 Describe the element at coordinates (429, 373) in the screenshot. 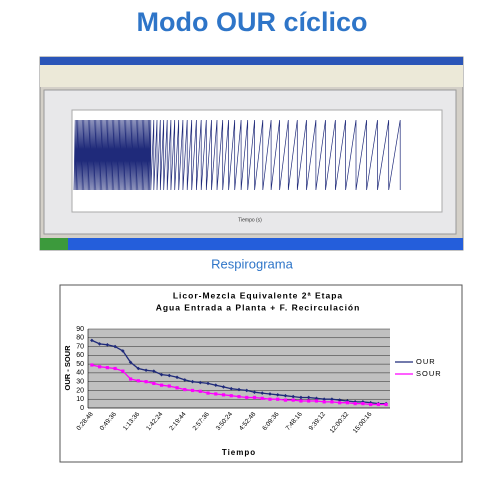

I see `legend-label: SOUR` at that location.